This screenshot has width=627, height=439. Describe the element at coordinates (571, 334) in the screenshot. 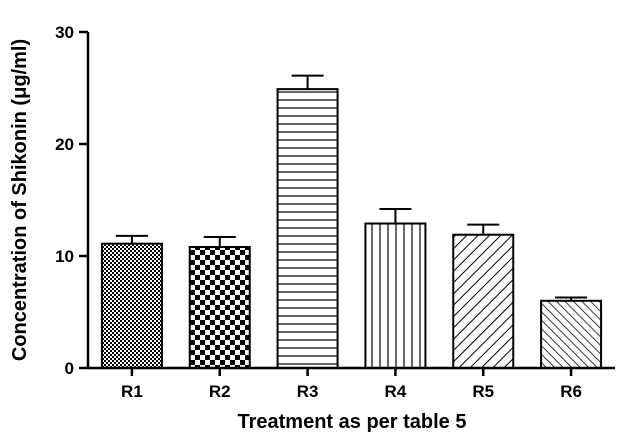

I see `bar-r6` at that location.